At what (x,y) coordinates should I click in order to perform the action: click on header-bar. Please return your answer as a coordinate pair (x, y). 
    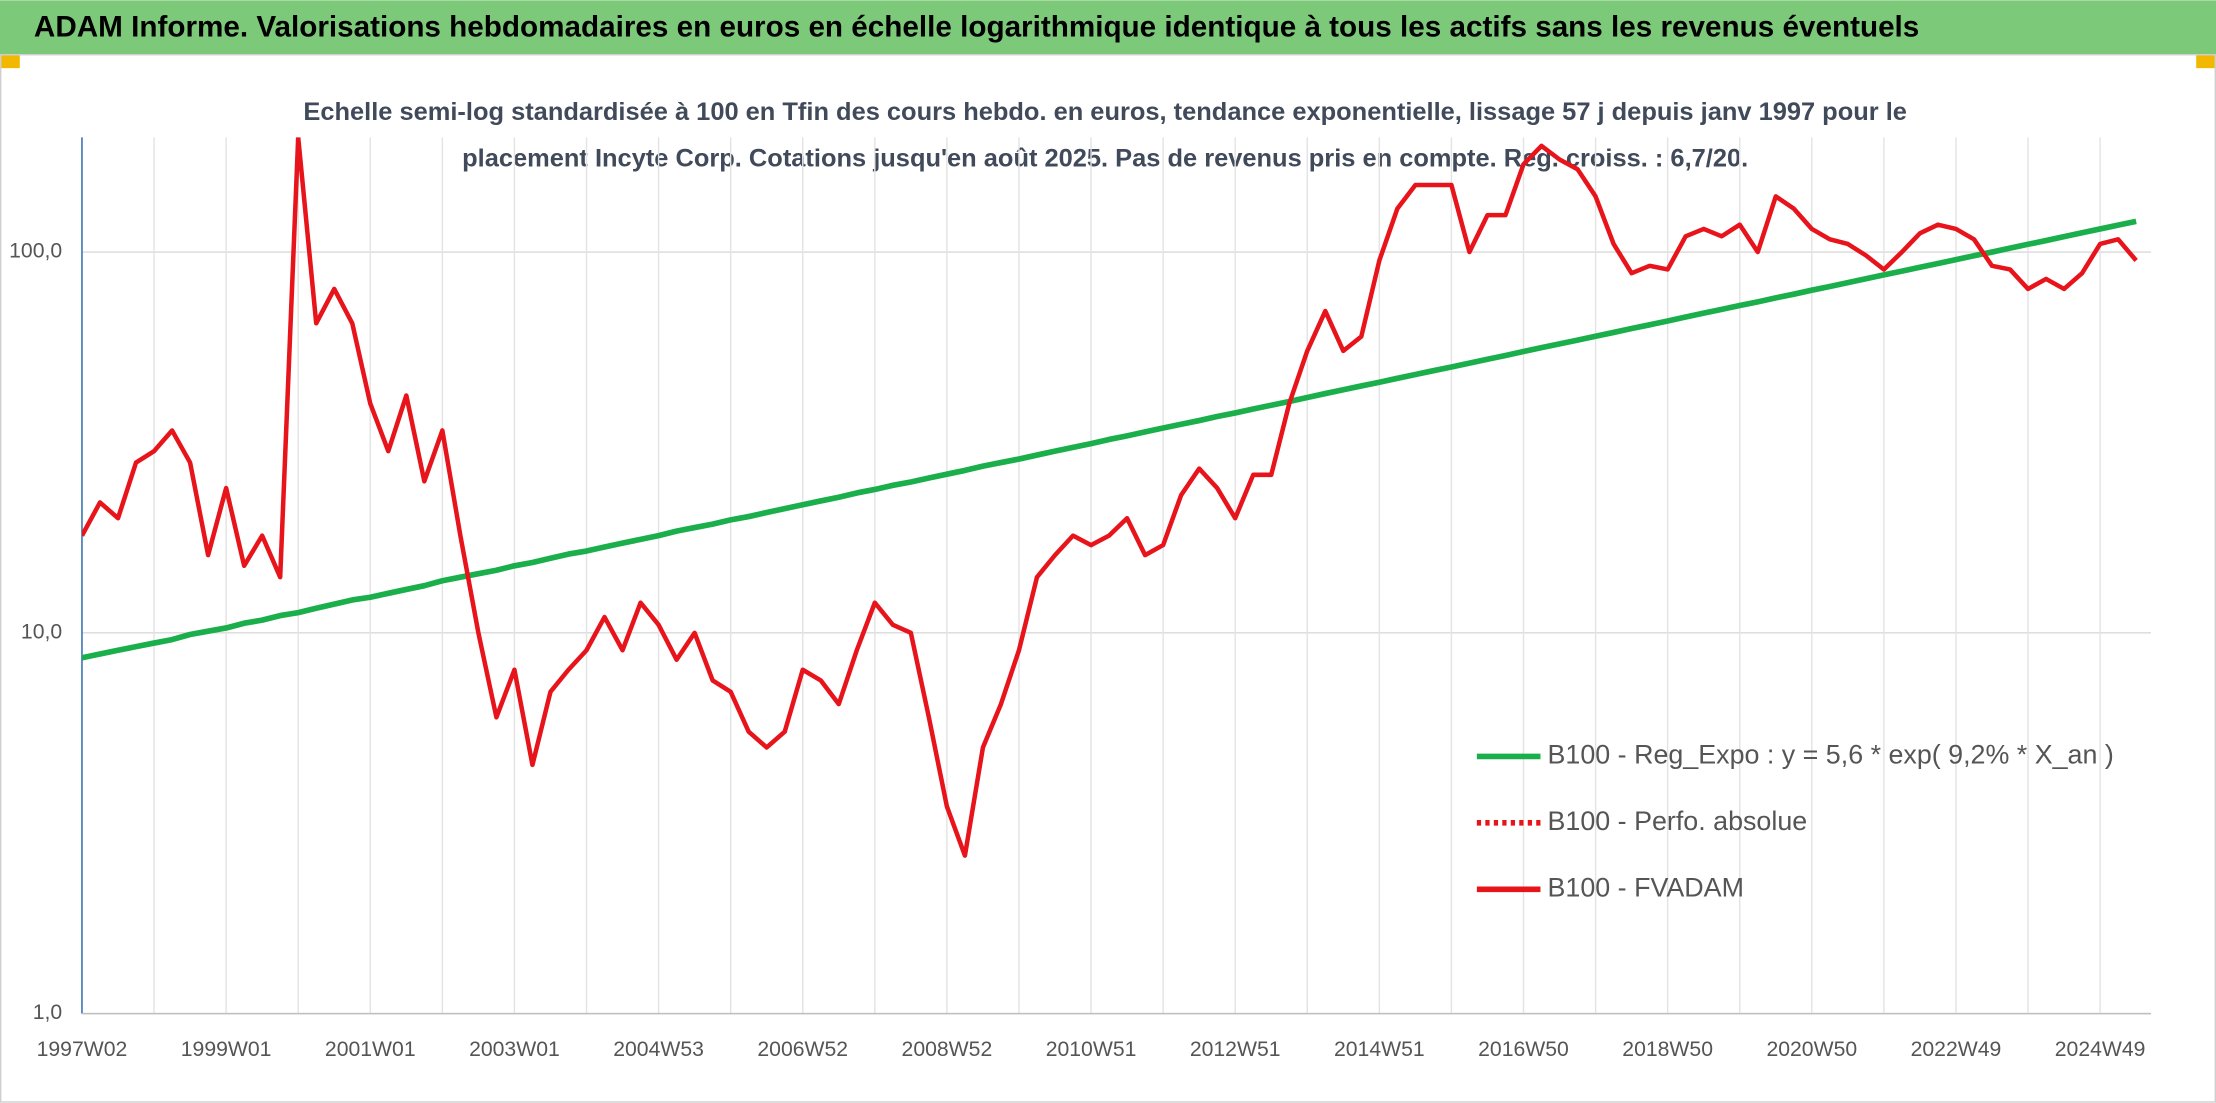
    Looking at the image, I should click on (1108, 27).